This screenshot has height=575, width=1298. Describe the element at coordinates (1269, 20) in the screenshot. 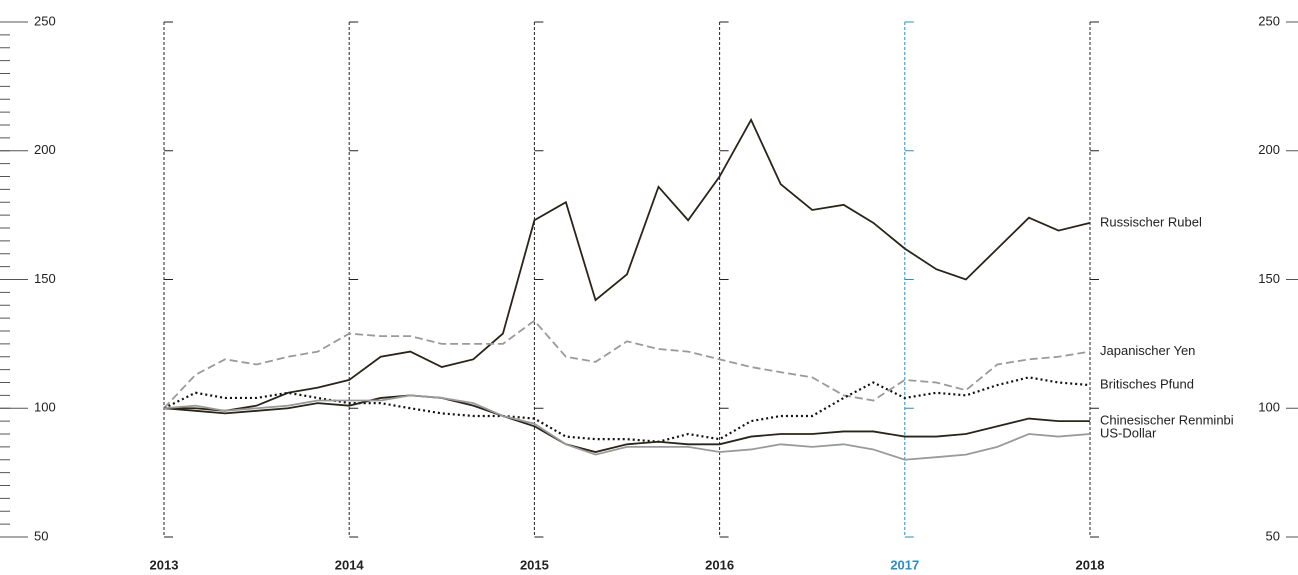

I see `y2-tick-label: 250` at that location.